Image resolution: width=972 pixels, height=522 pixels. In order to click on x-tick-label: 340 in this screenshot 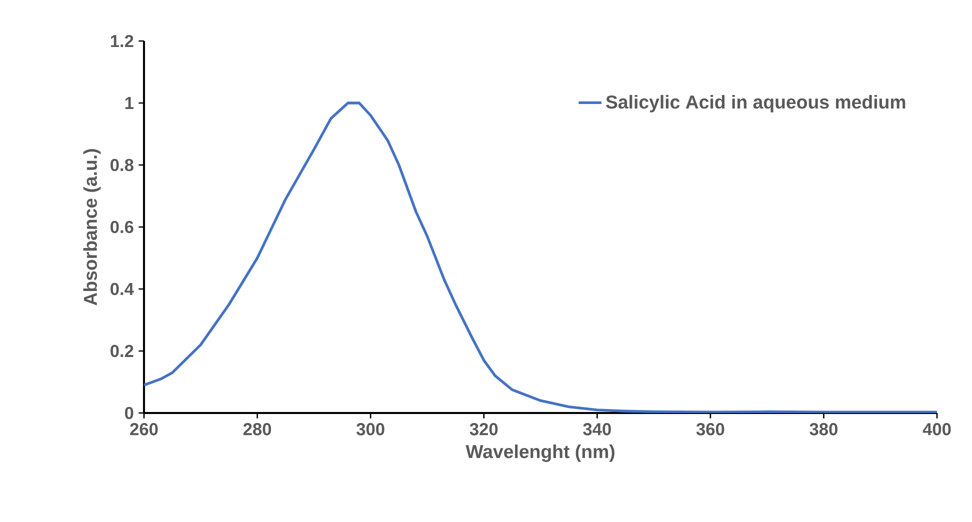, I will do `click(597, 429)`.